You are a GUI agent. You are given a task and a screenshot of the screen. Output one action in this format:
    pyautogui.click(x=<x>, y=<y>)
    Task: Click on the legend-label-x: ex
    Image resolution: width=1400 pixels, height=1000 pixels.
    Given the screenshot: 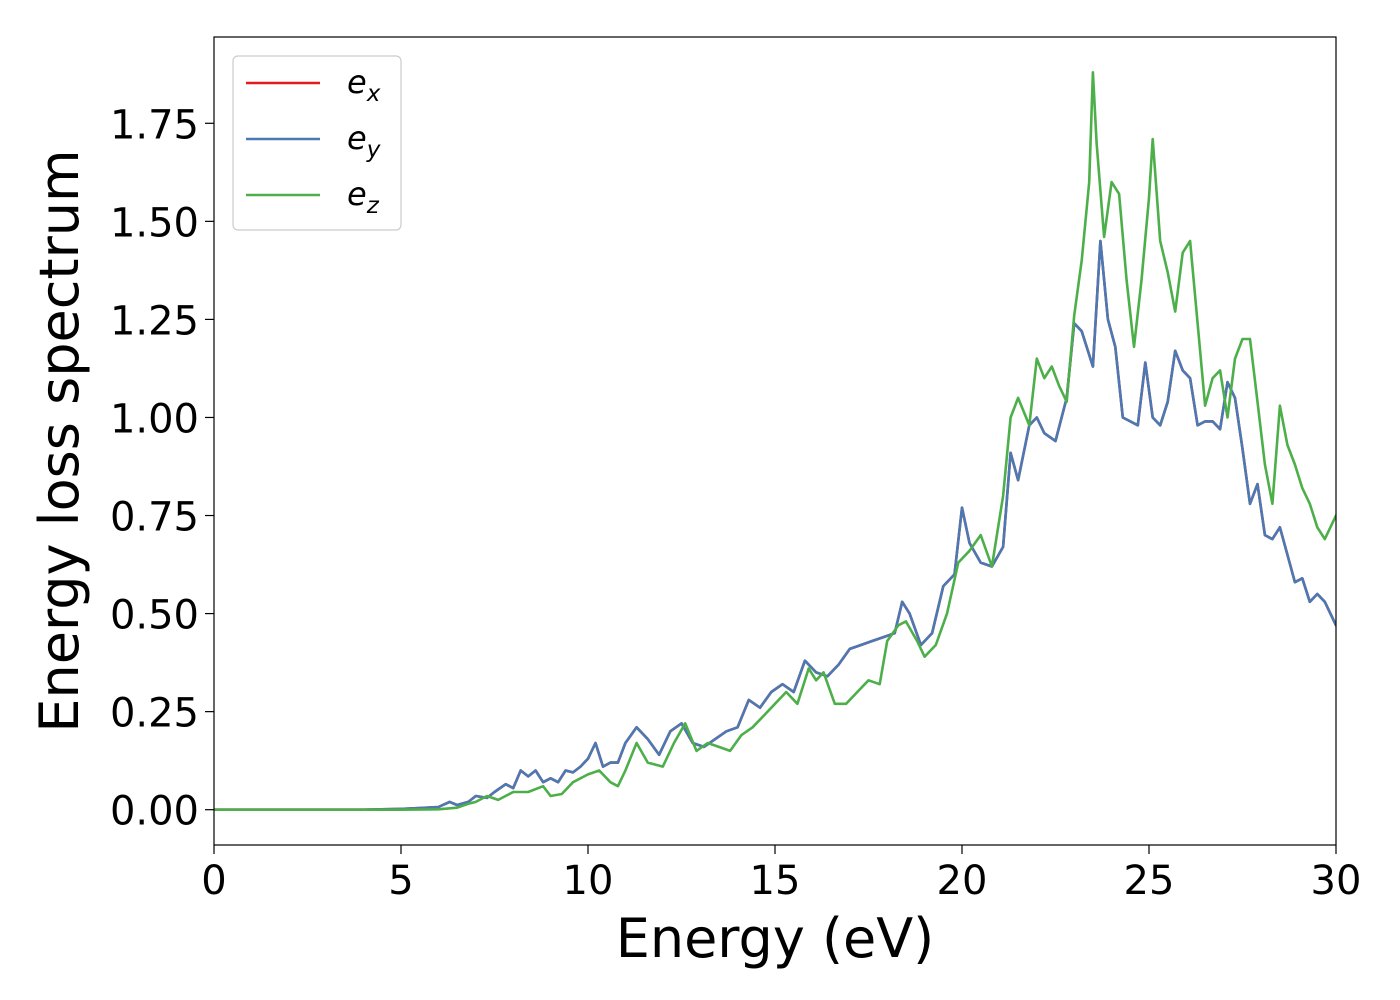 What is the action you would take?
    pyautogui.click(x=364, y=85)
    